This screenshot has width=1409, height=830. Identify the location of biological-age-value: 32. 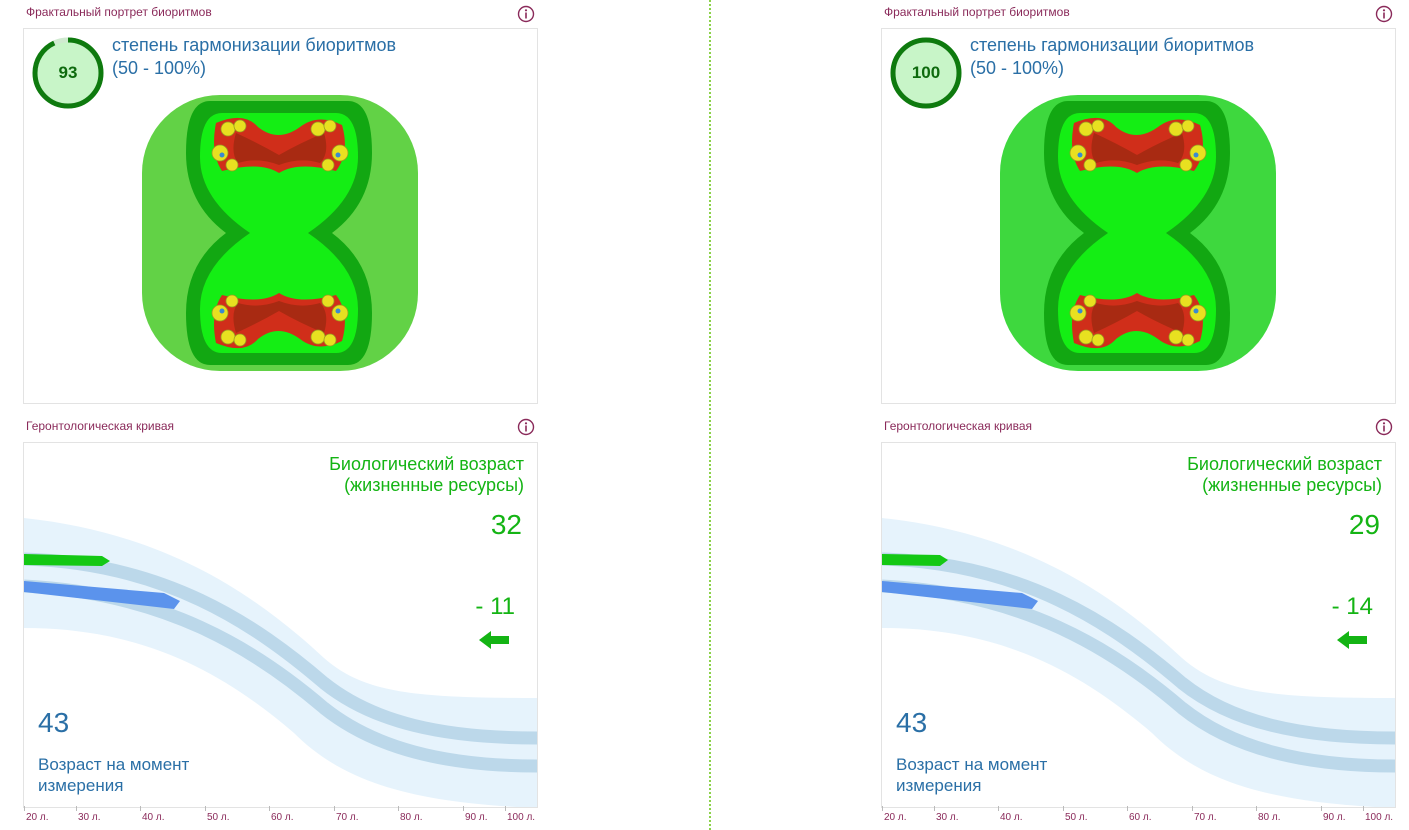
(506, 524).